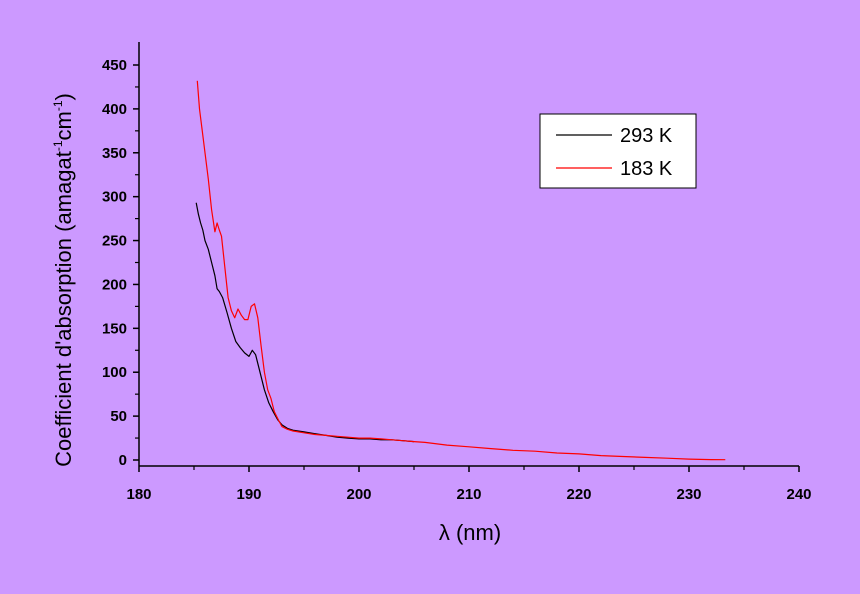 The image size is (860, 594). Describe the element at coordinates (468, 494) in the screenshot. I see `x-tick-label-210: 210` at that location.